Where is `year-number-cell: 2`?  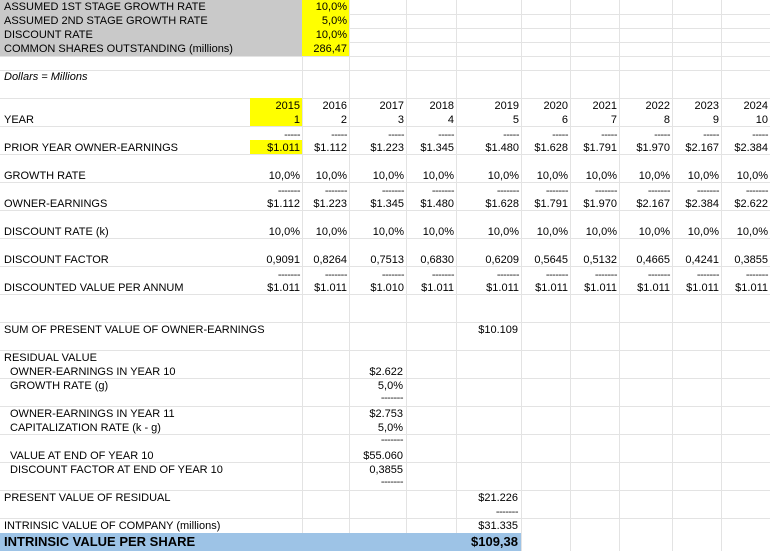
year-number-cell: 2 is located at coordinates (343, 120).